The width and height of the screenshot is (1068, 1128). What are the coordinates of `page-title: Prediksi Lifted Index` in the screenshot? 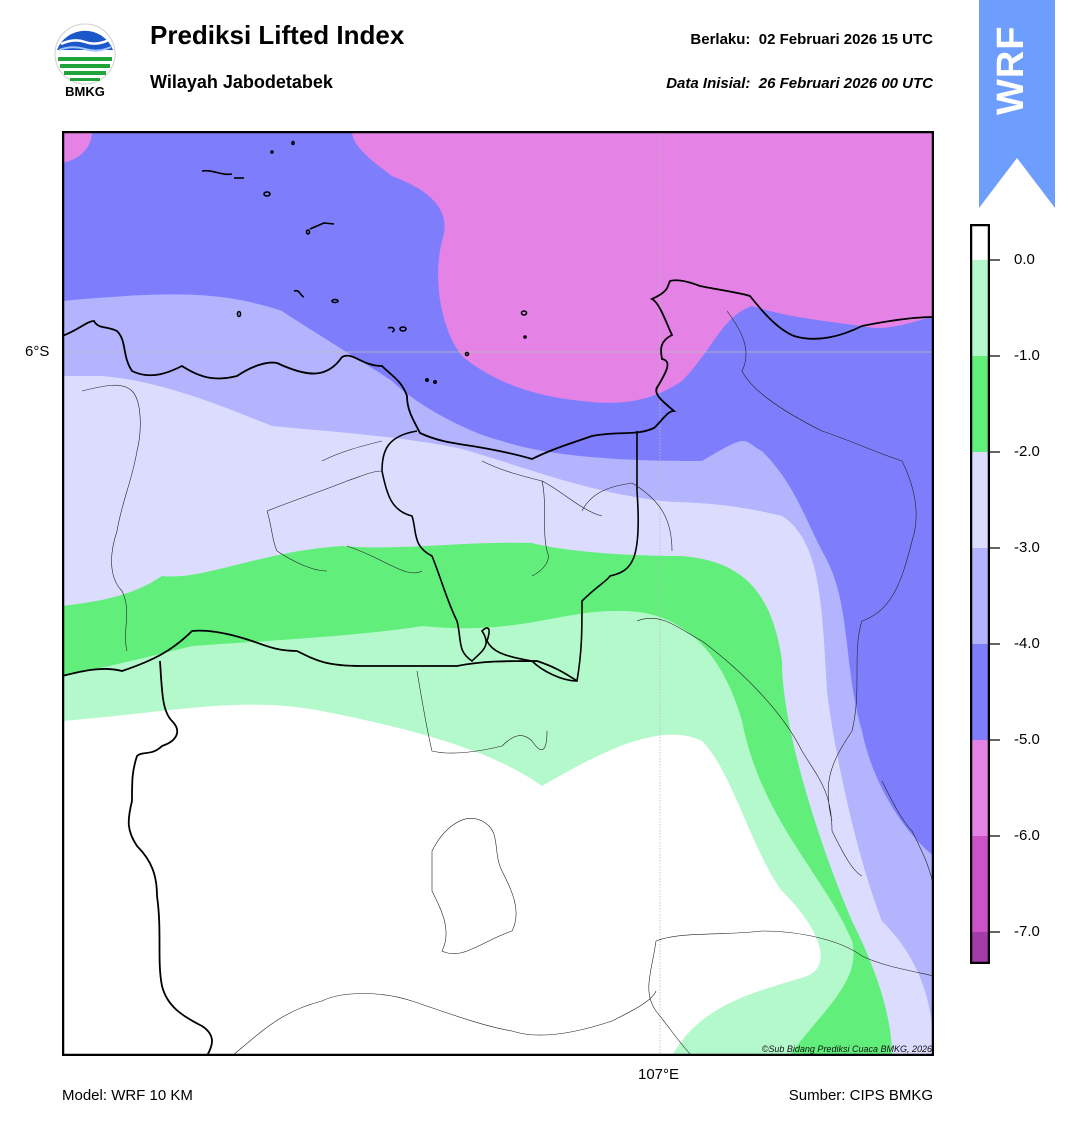 It's located at (277, 35).